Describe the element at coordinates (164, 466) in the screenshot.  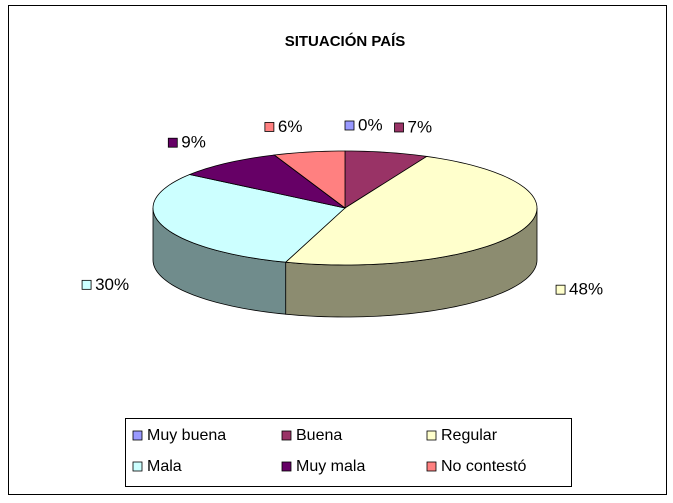
I see `legend-label: Mala` at that location.